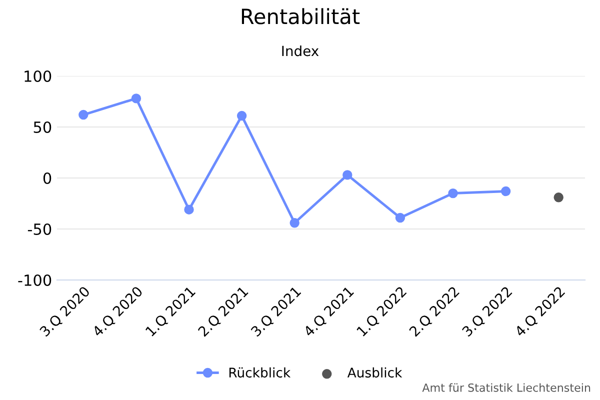 This screenshot has height=400, width=600. What do you see at coordinates (301, 16) in the screenshot?
I see `chart-title: Rentabilität` at bounding box center [301, 16].